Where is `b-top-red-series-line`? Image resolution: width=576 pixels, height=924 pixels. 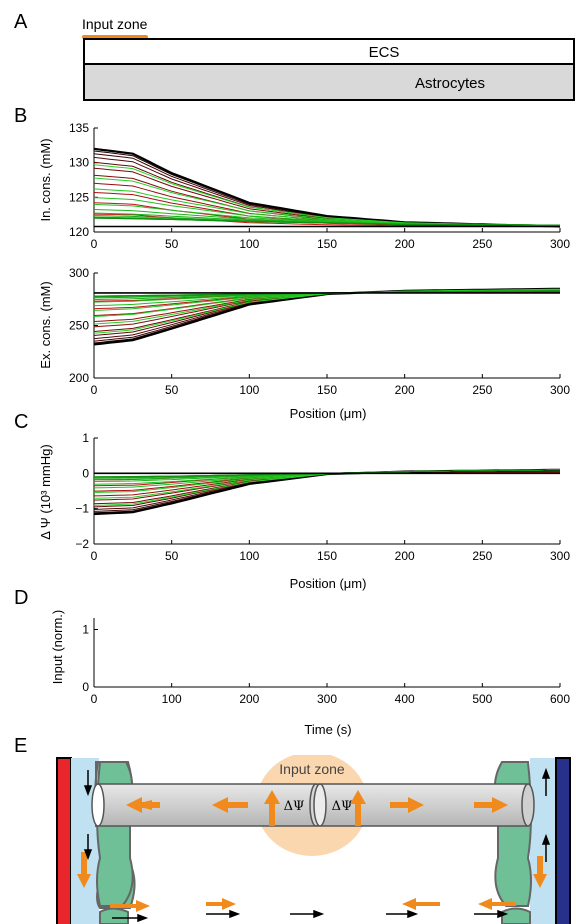
b-top-red-series-line is located at coordinates (327, 187).